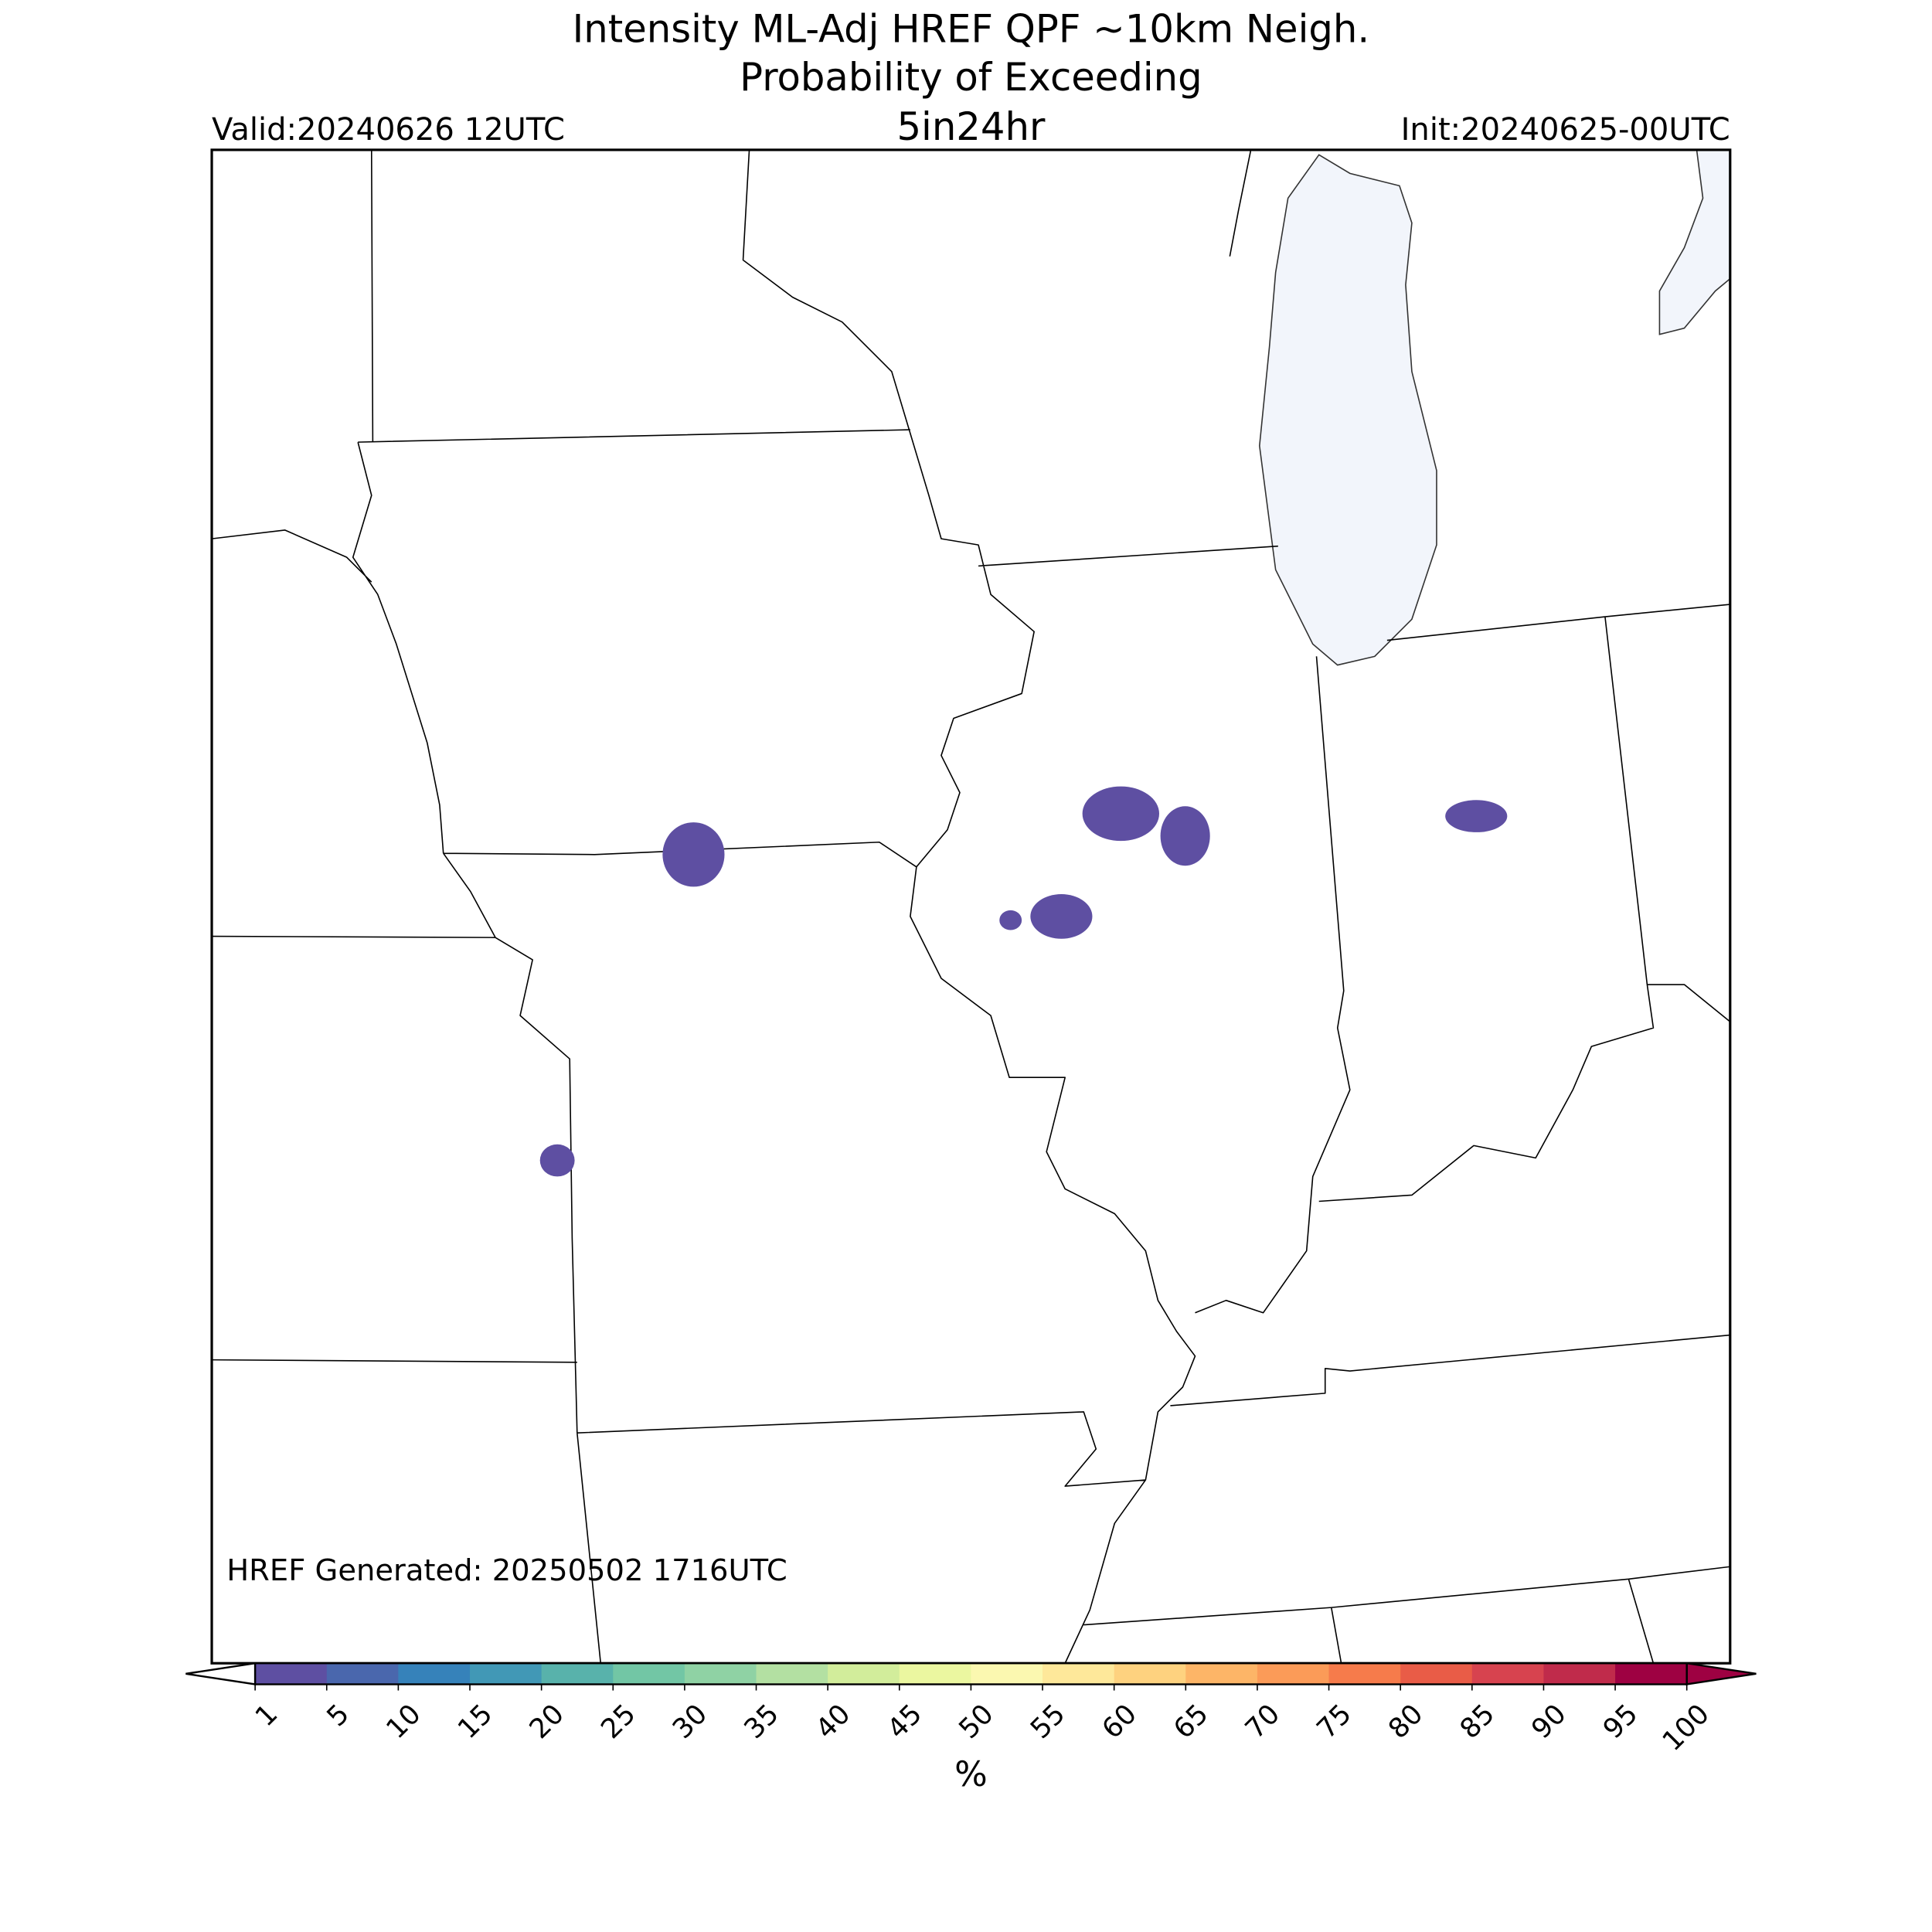 Image resolution: width=1932 pixels, height=1932 pixels. What do you see at coordinates (267, 1715) in the screenshot?
I see `colorbar-tick-label: 1` at bounding box center [267, 1715].